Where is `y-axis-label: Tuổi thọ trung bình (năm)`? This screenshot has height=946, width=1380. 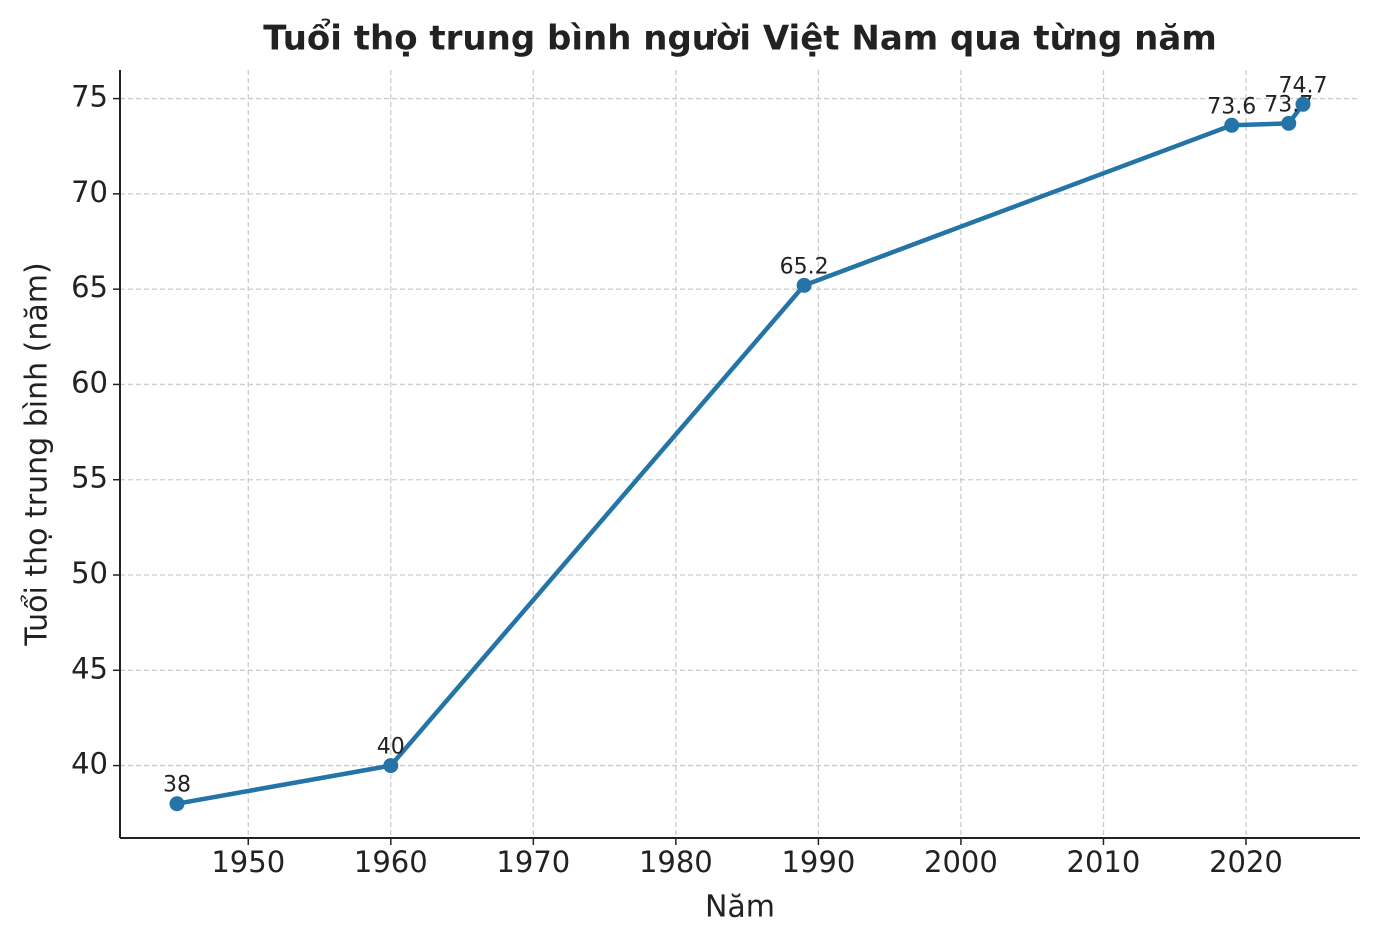 y-axis-label: Tuổi thọ trung bình (năm) is located at coordinates (37, 454).